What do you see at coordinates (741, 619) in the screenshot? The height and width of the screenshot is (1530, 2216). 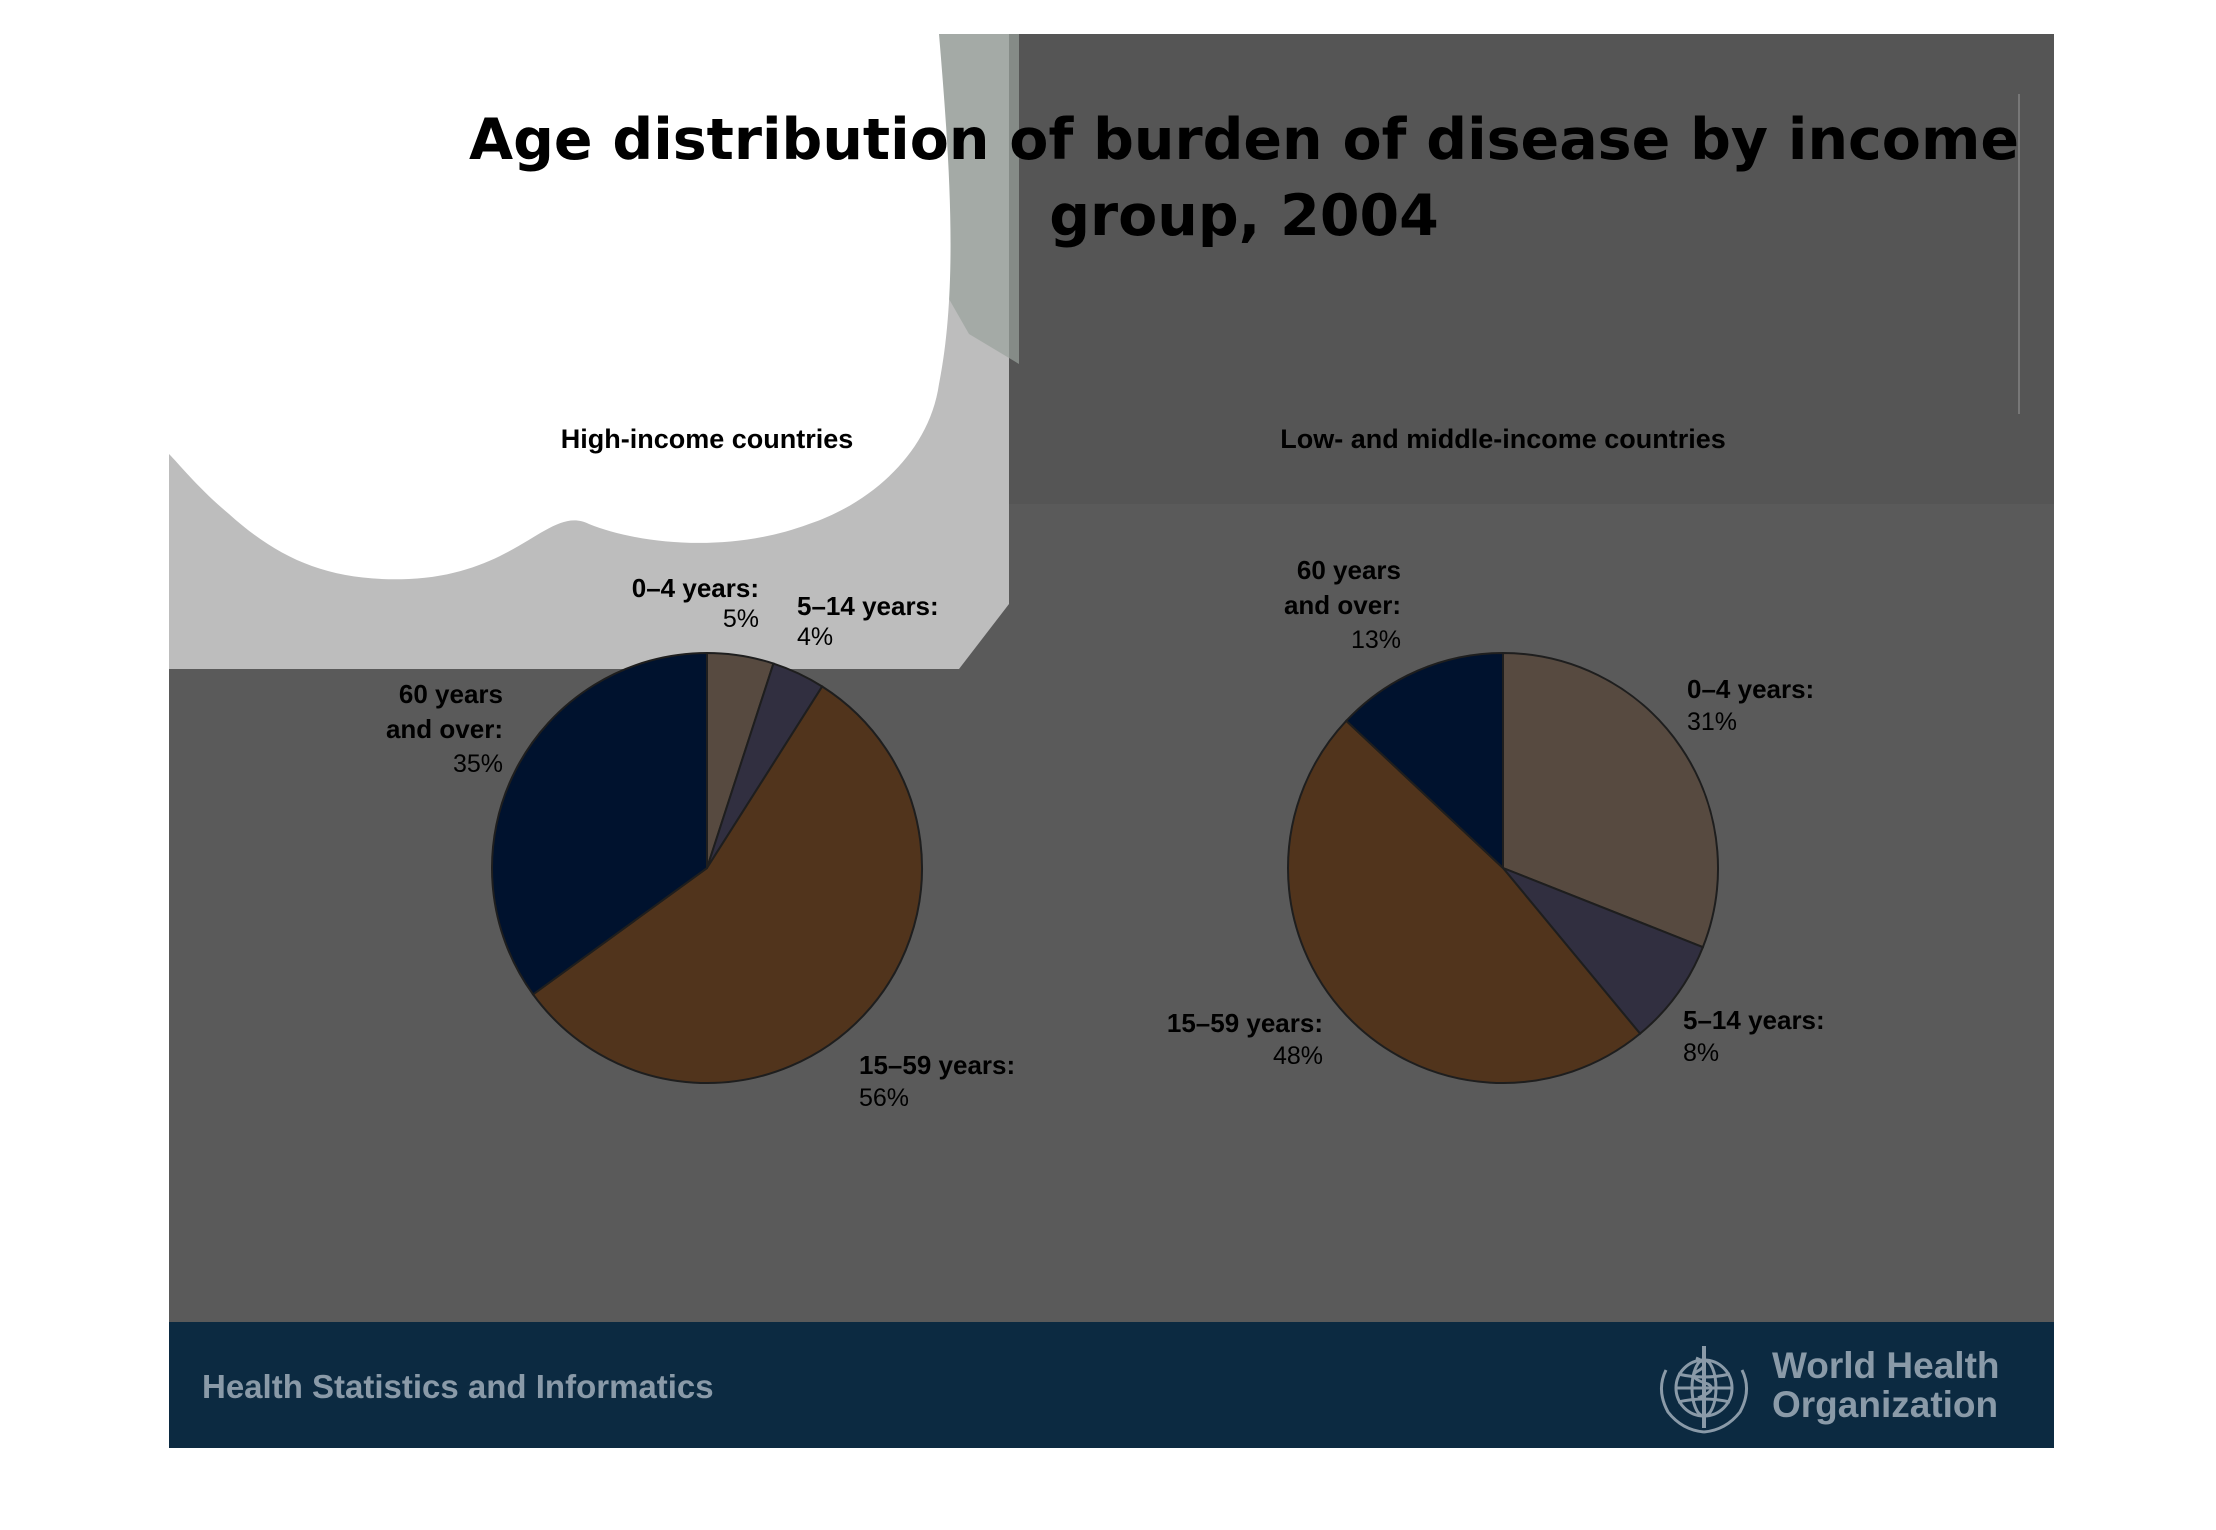 I see `slice-label-value: 5%` at bounding box center [741, 619].